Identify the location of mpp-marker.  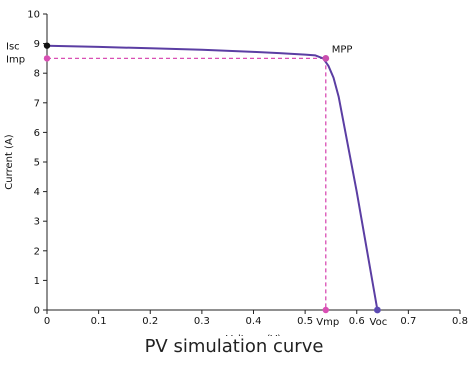
(326, 58).